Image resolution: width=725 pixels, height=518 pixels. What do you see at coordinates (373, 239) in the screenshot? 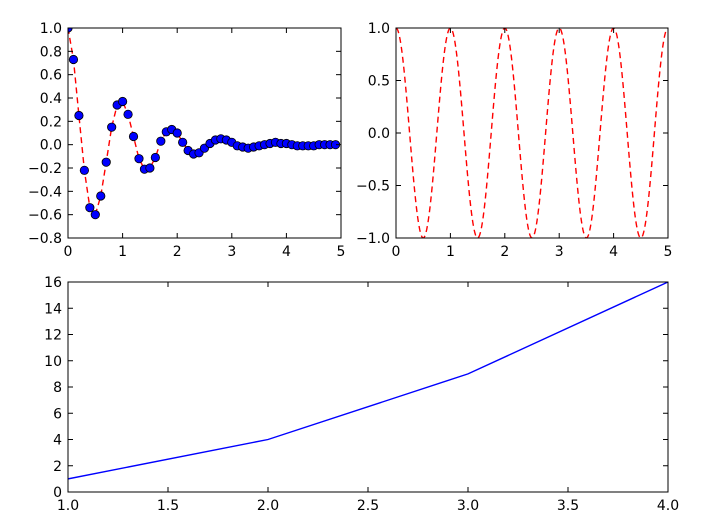
I see `y-tick-label: −1.0` at bounding box center [373, 239].